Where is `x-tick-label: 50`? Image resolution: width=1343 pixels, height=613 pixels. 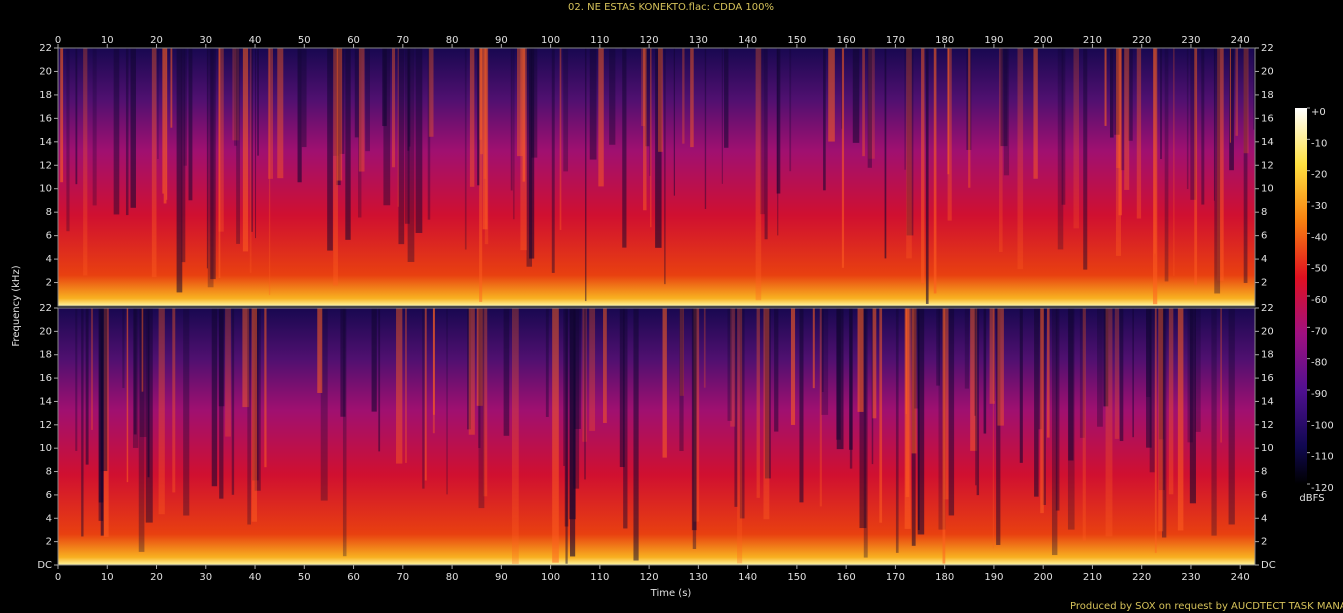
x-tick-label: 50 is located at coordinates (304, 577).